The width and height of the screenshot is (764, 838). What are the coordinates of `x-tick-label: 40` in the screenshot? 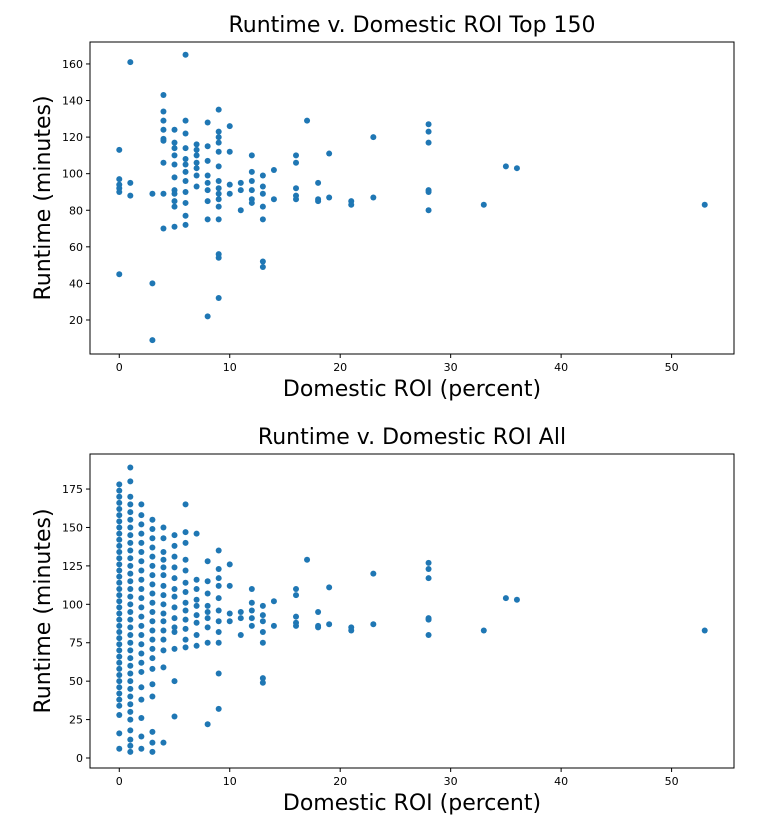 It's located at (561, 367).